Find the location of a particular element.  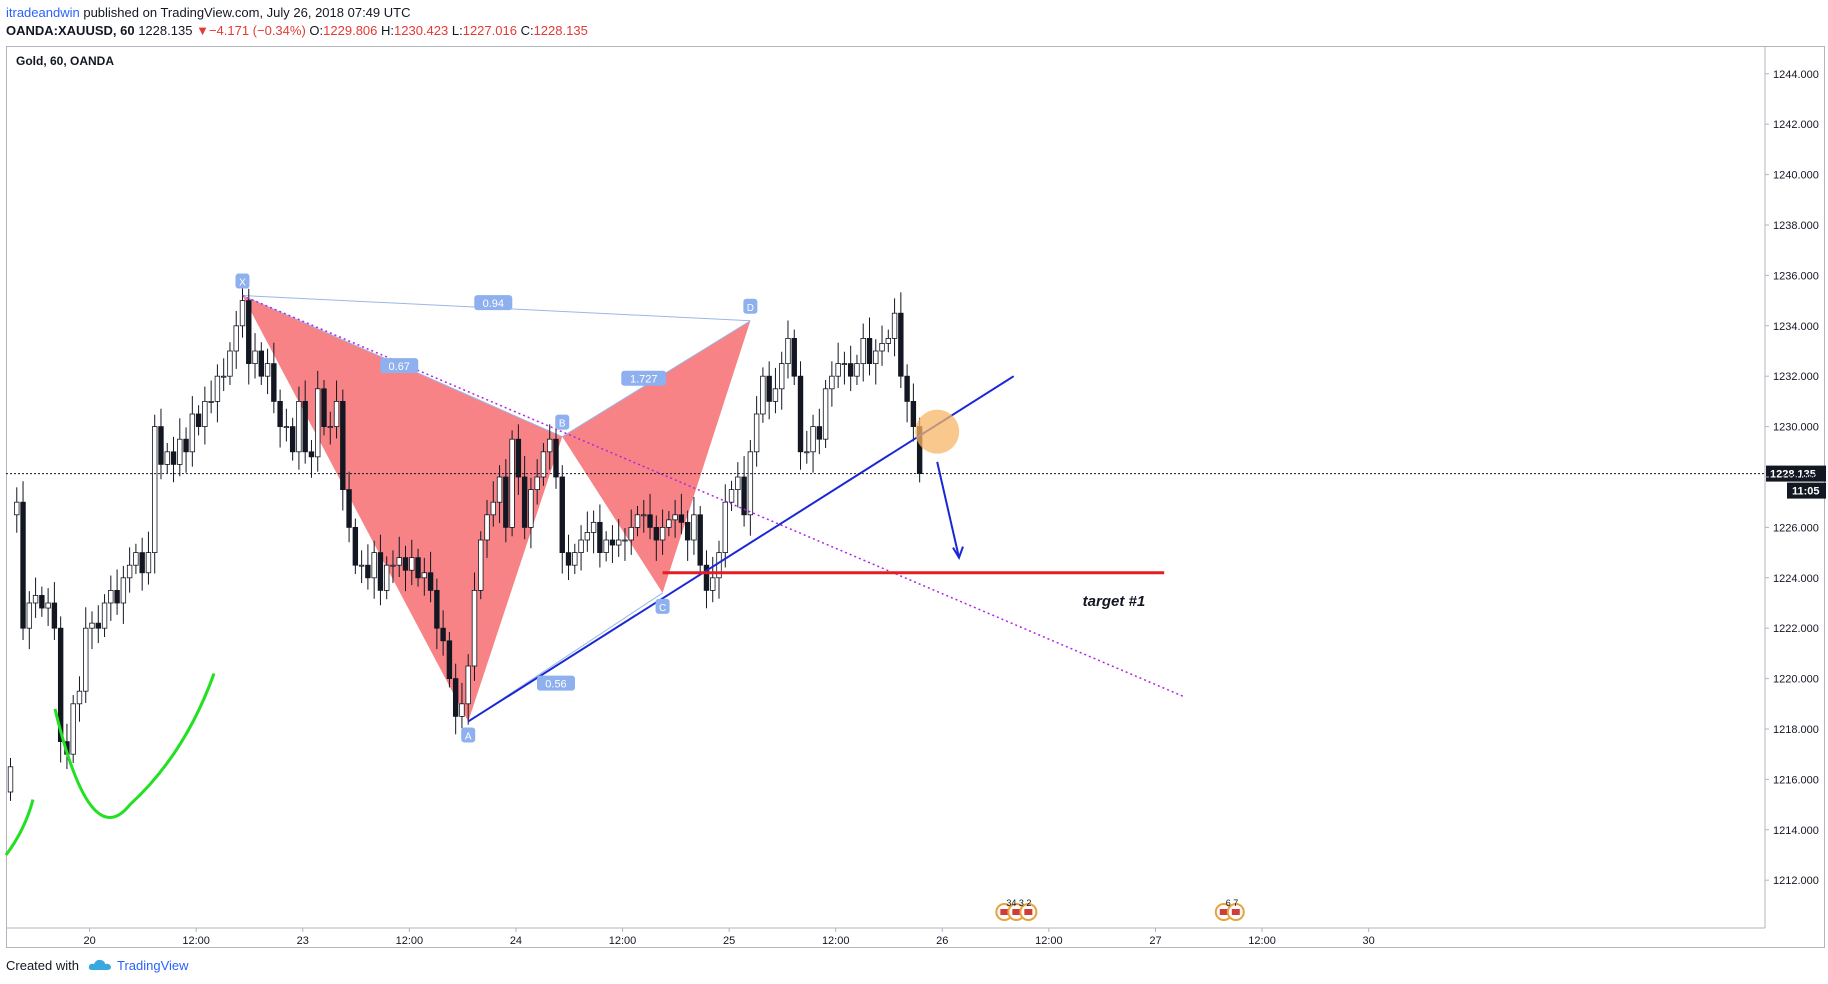

close-label: C: is located at coordinates (527, 30).